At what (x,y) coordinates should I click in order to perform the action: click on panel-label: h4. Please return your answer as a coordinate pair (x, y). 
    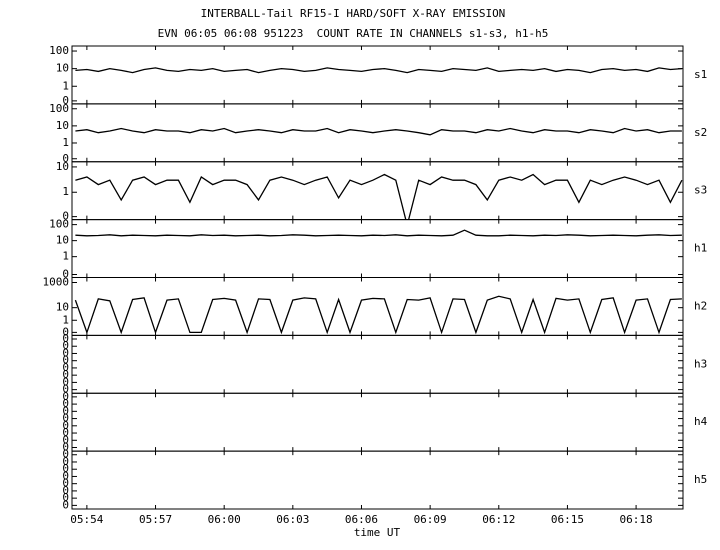
    Looking at the image, I should click on (701, 421).